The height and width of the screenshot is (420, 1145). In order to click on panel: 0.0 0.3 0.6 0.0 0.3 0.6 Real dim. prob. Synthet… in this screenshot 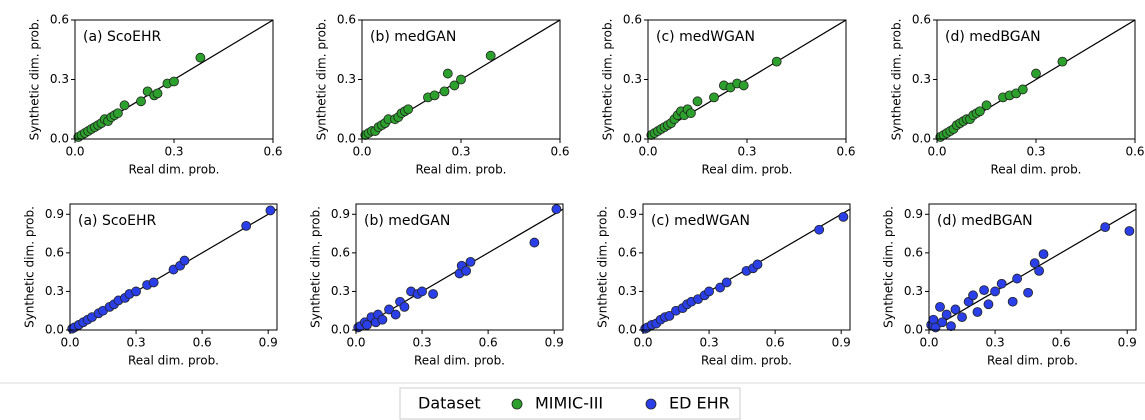, I will do `click(442, 95)`.